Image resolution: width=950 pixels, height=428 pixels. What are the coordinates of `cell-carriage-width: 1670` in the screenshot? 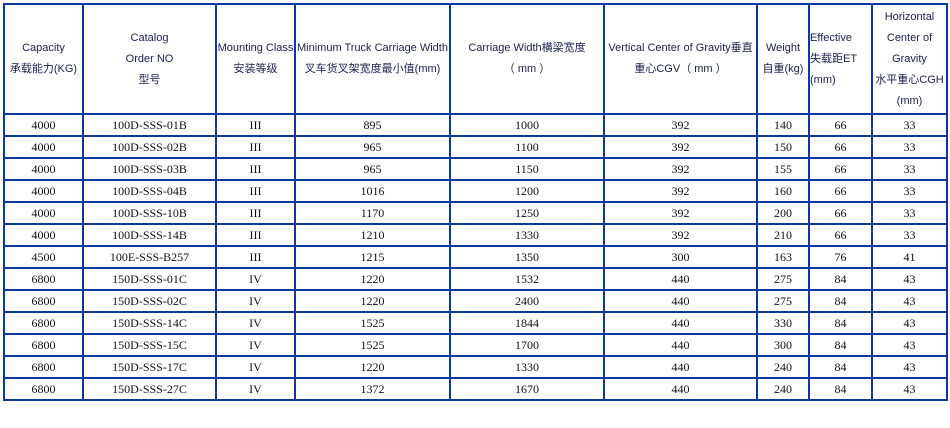 It's located at (527, 389).